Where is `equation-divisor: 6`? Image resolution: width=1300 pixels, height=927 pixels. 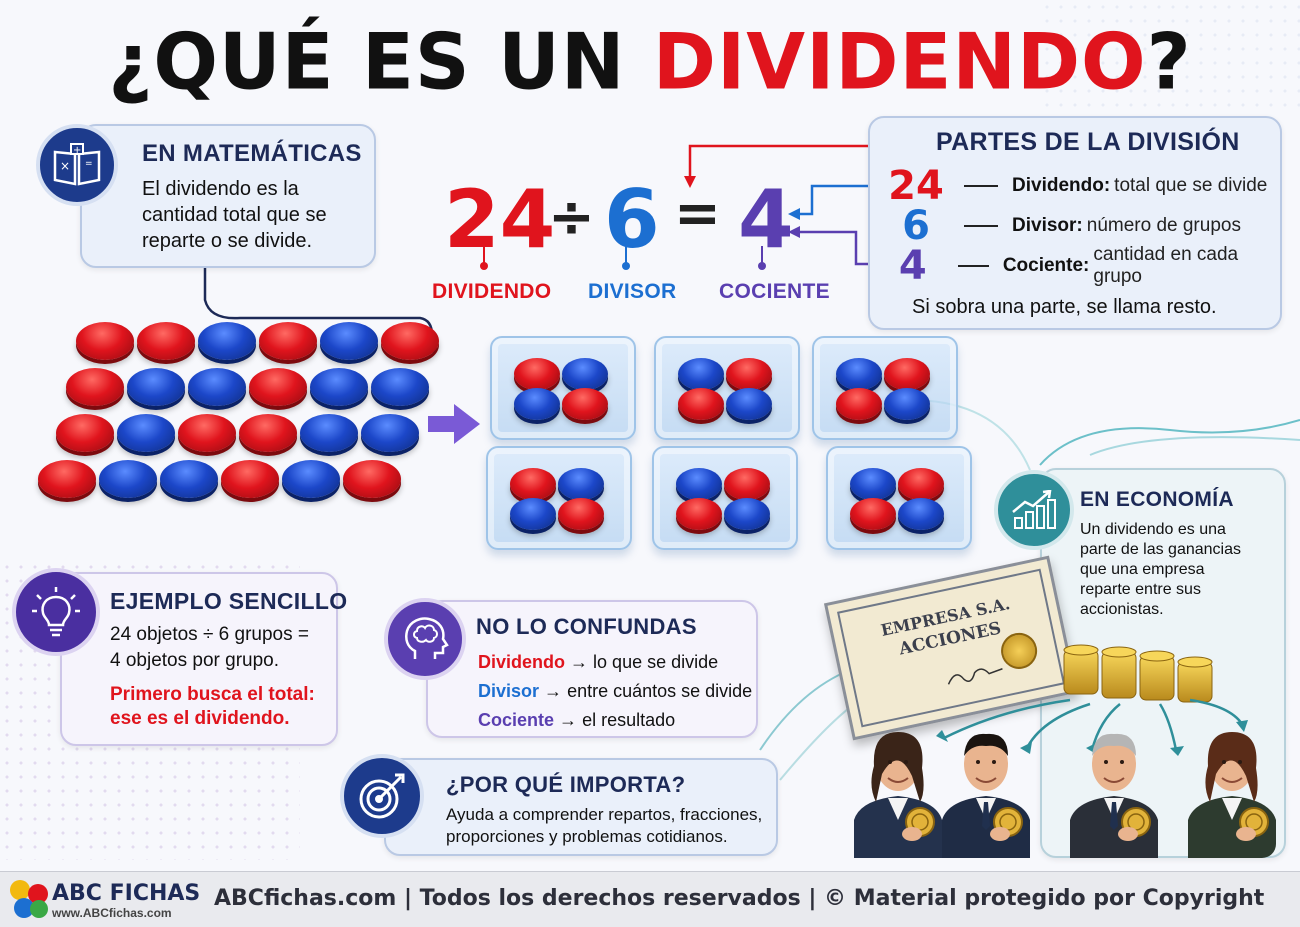
equation-divisor: 6 is located at coordinates (632, 219).